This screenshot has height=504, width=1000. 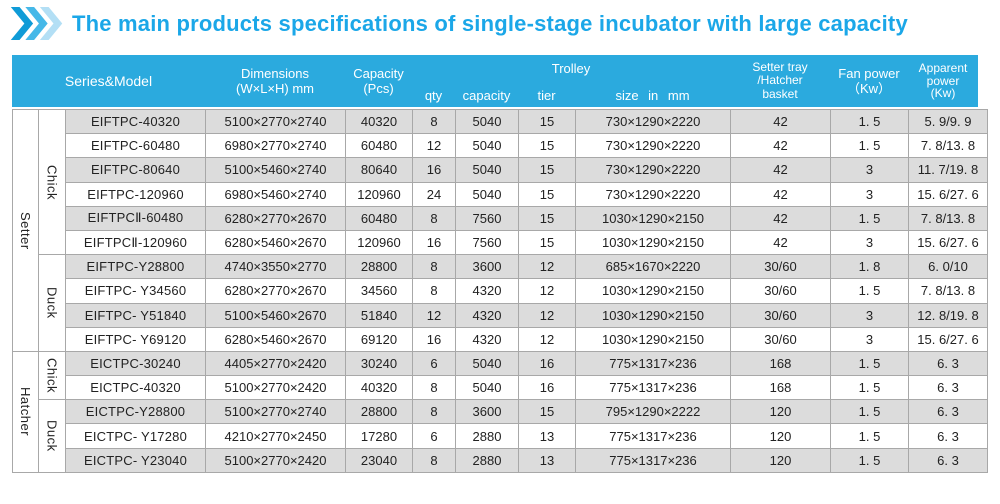 I want to click on header-fan-line2: （Kw）, so click(x=869, y=88).